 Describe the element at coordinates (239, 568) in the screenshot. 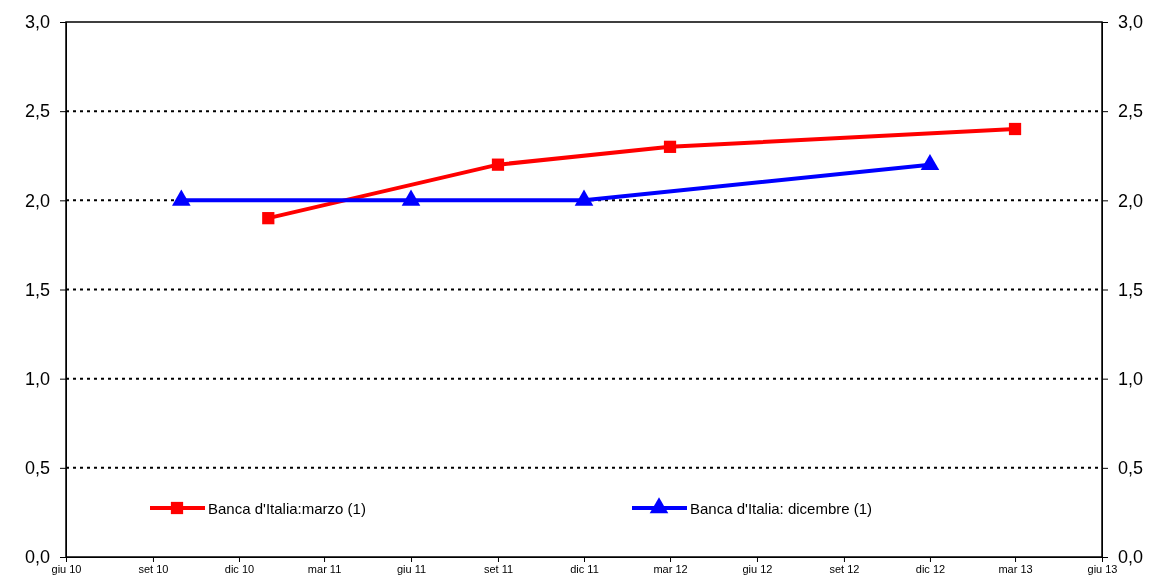

I see `x-tick-label: dic 10` at that location.